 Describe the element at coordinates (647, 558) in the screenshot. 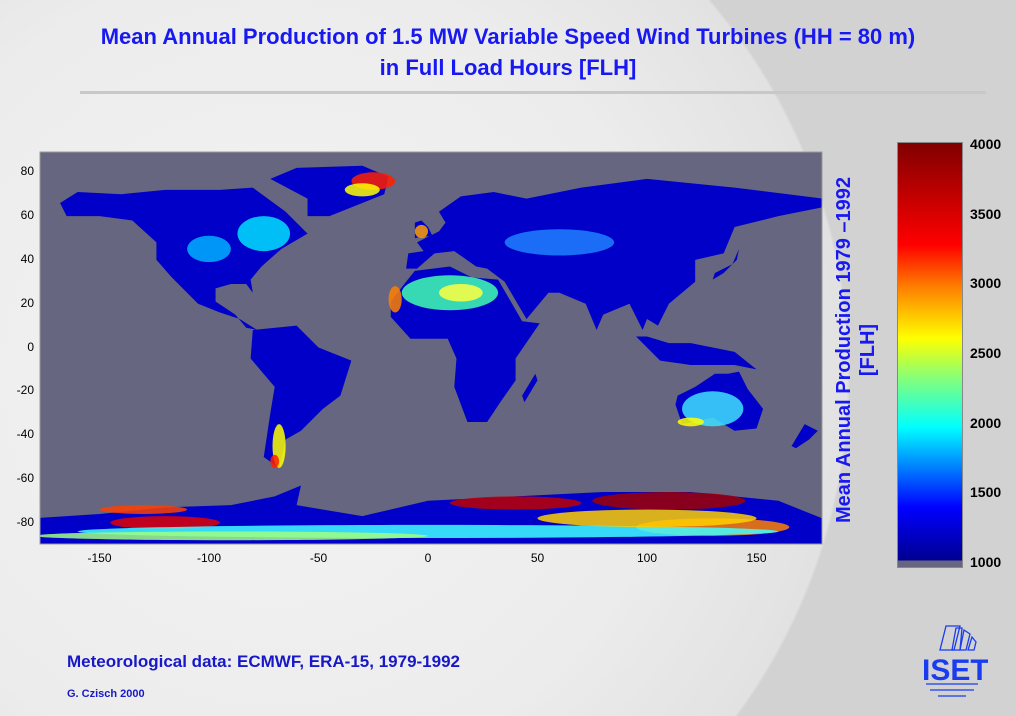

I see `x-tick-label: 100` at that location.